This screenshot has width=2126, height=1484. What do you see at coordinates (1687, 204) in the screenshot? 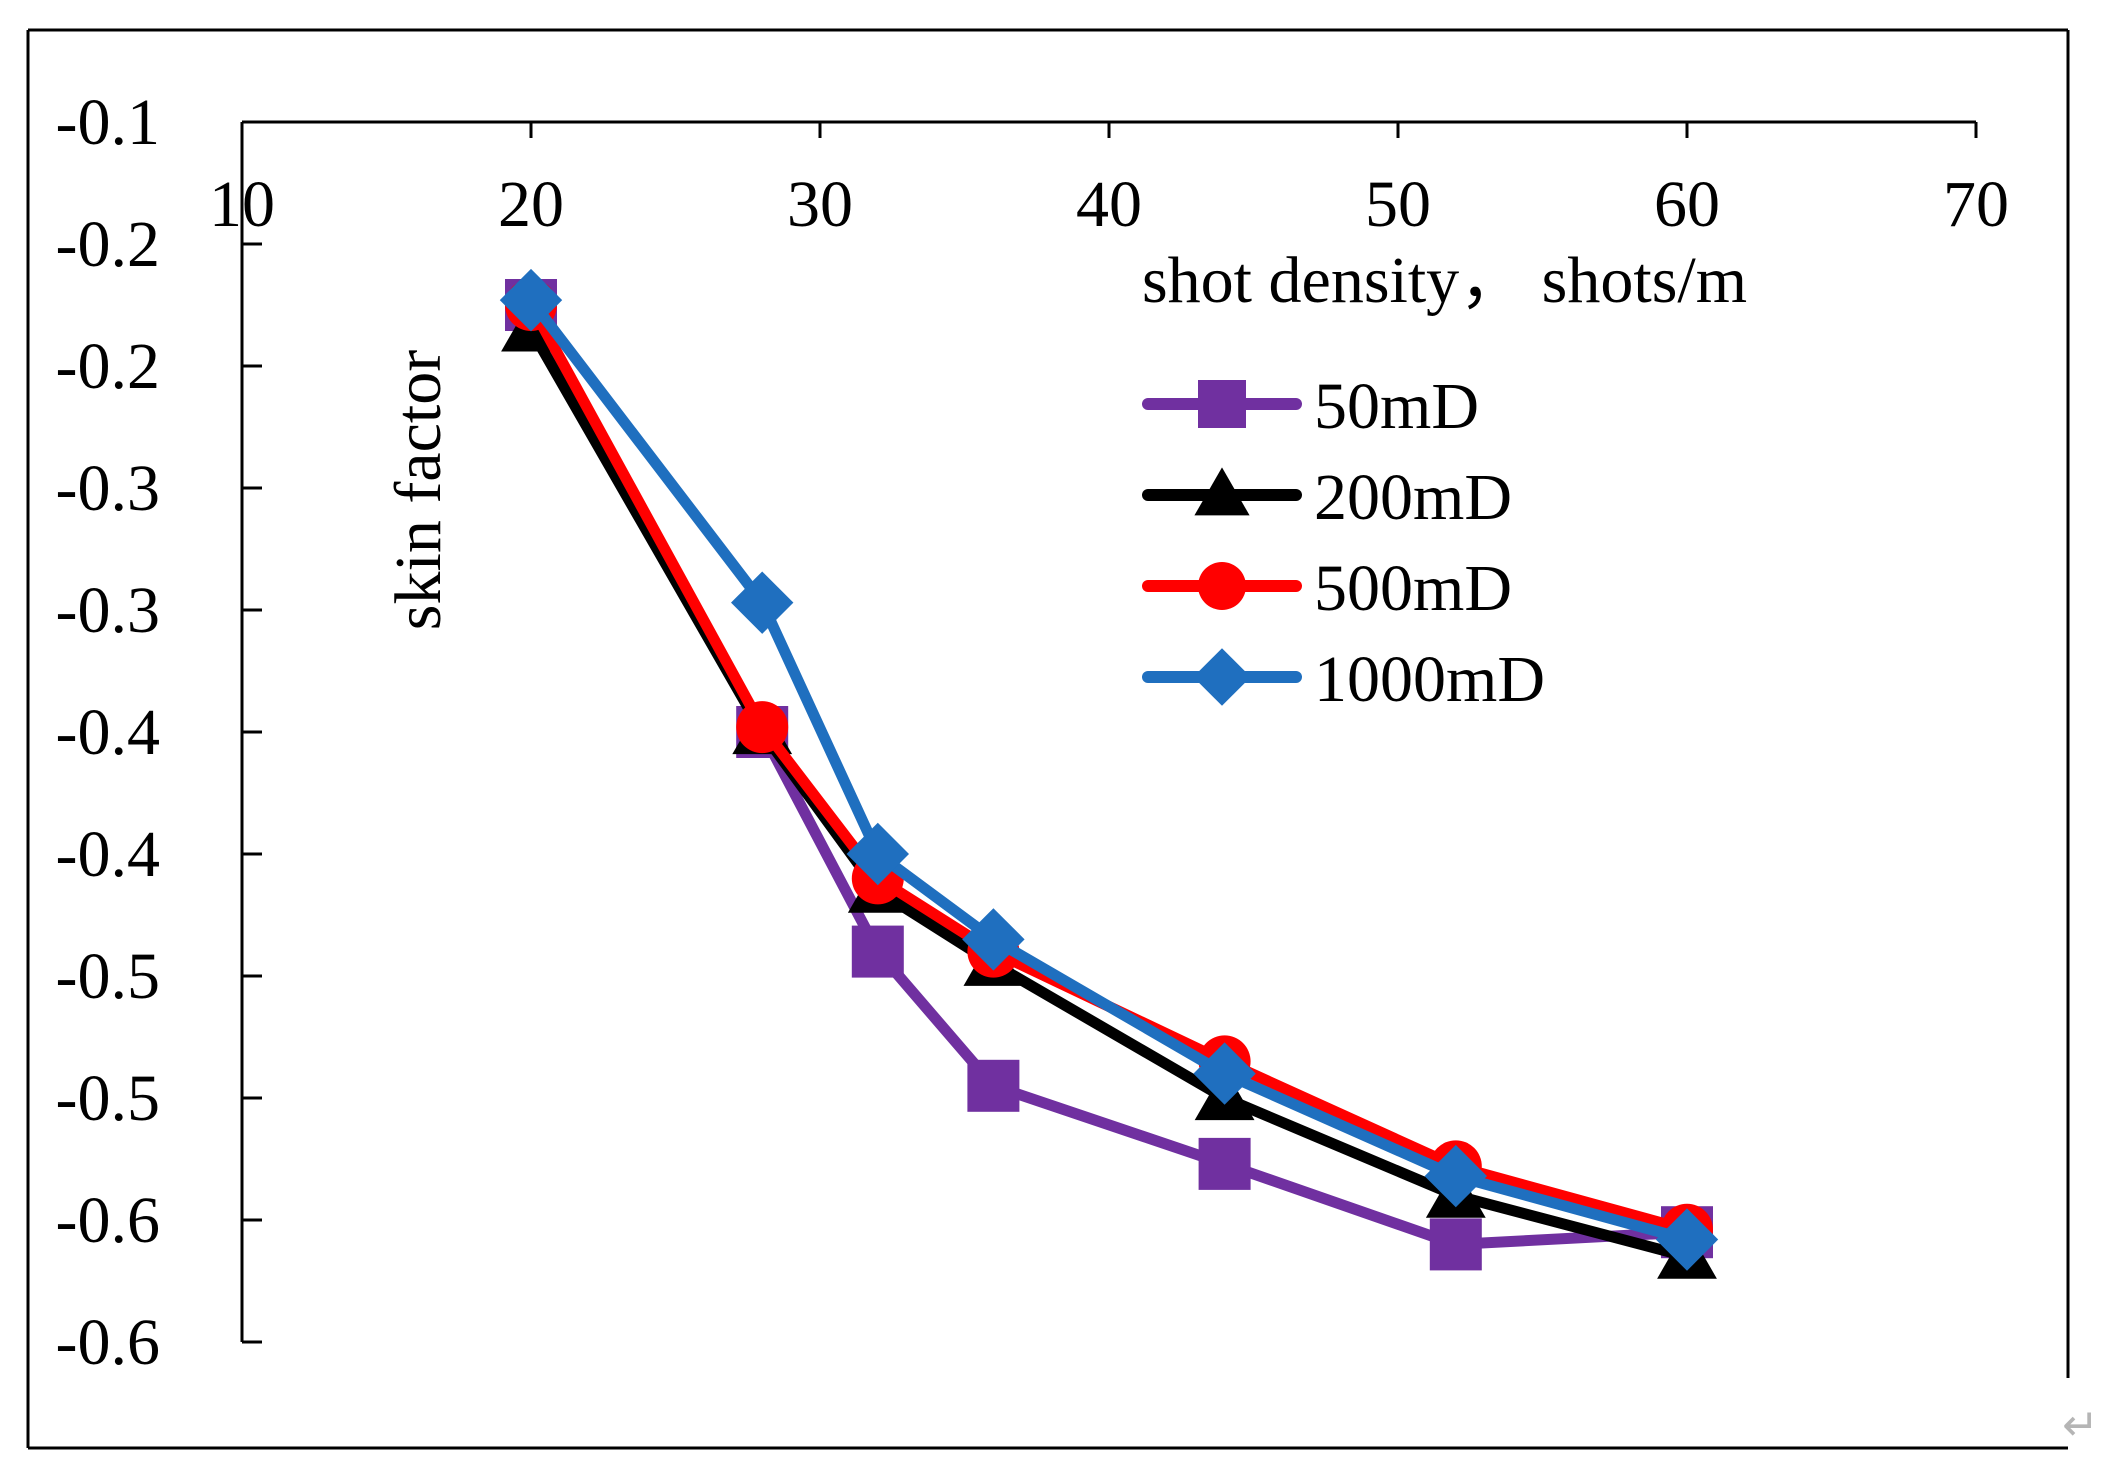
I see `x-tick-label: 60` at bounding box center [1687, 204].